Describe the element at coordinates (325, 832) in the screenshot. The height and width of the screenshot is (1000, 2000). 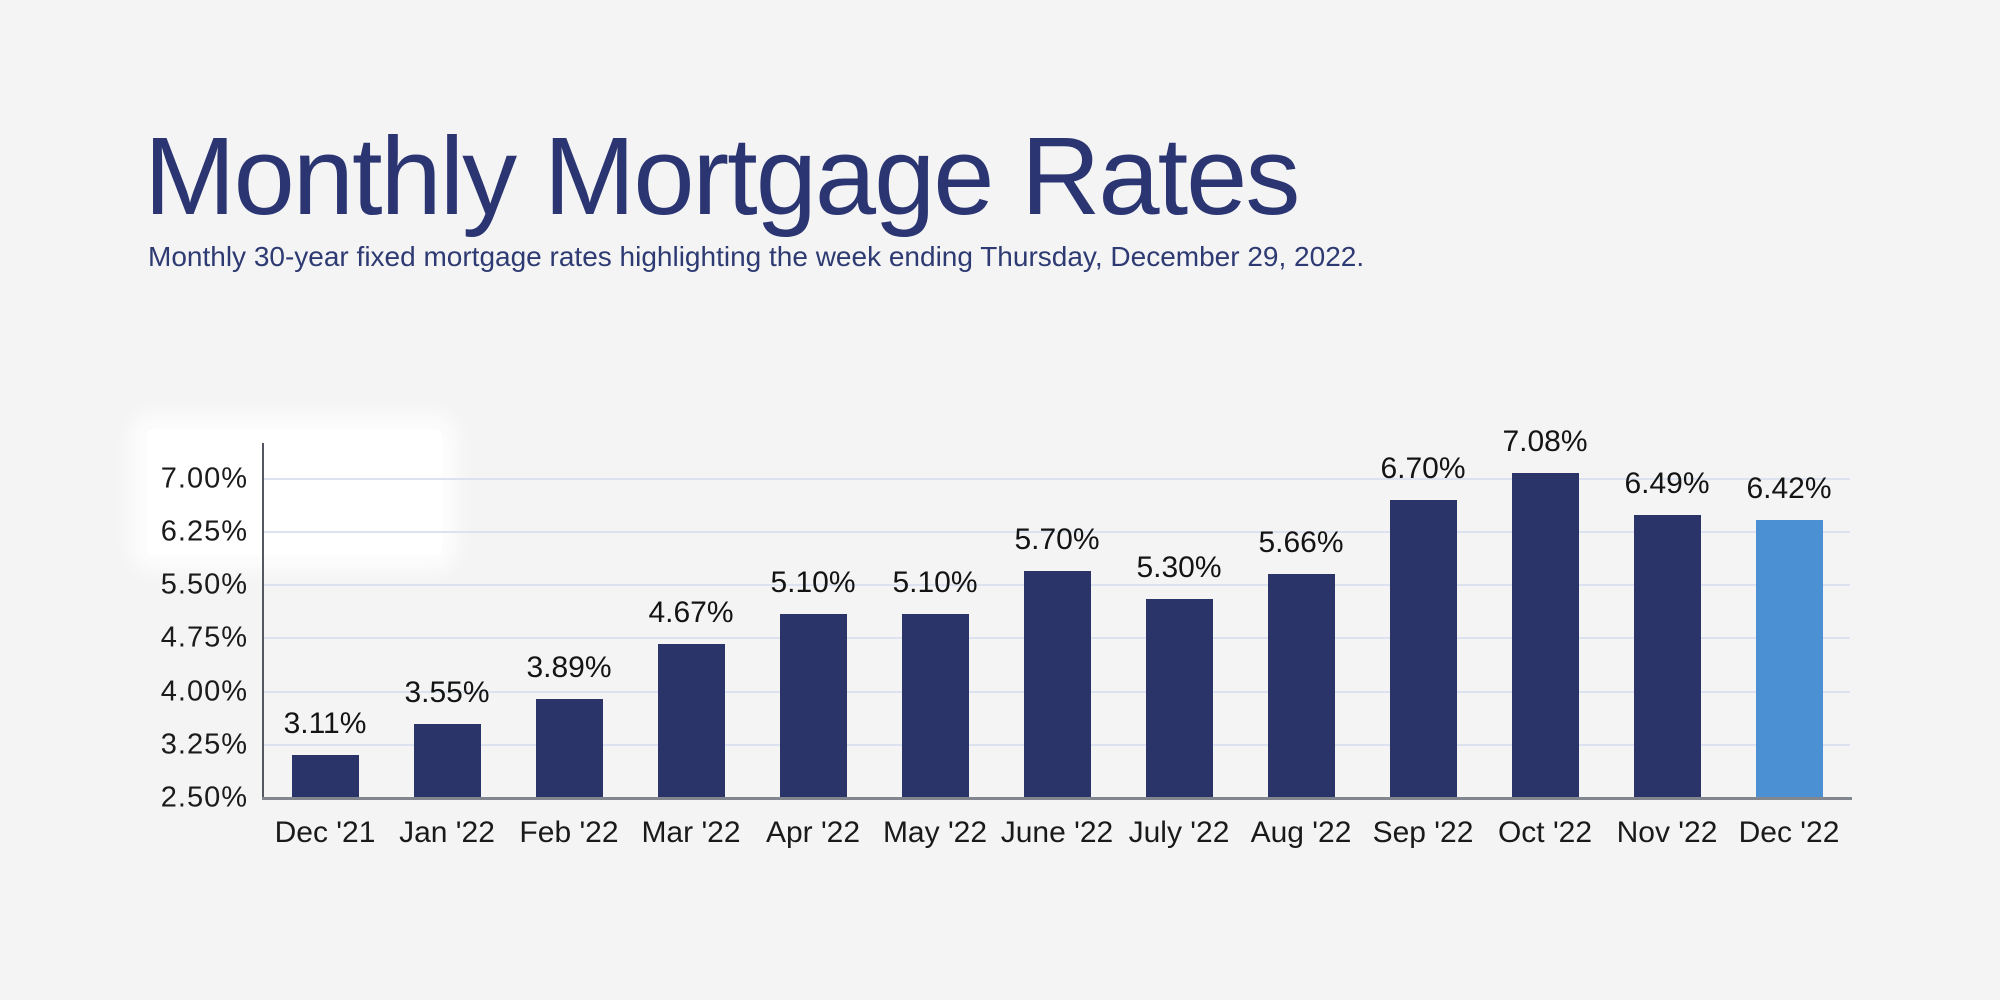
I see `x-axis-label: Dec '21` at that location.